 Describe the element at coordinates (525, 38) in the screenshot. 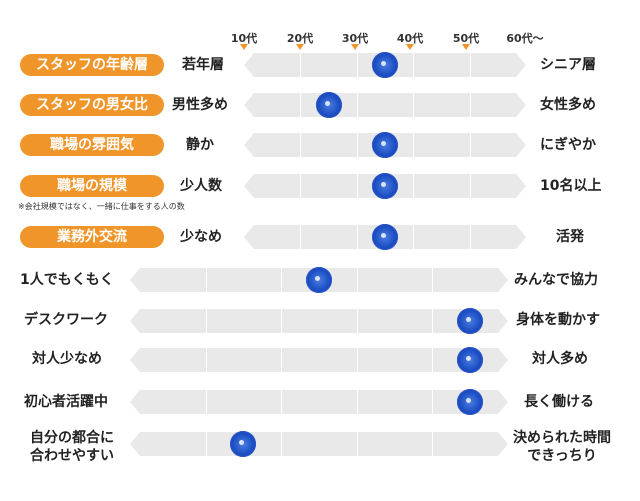

I see `scale-label: 60代〜` at that location.